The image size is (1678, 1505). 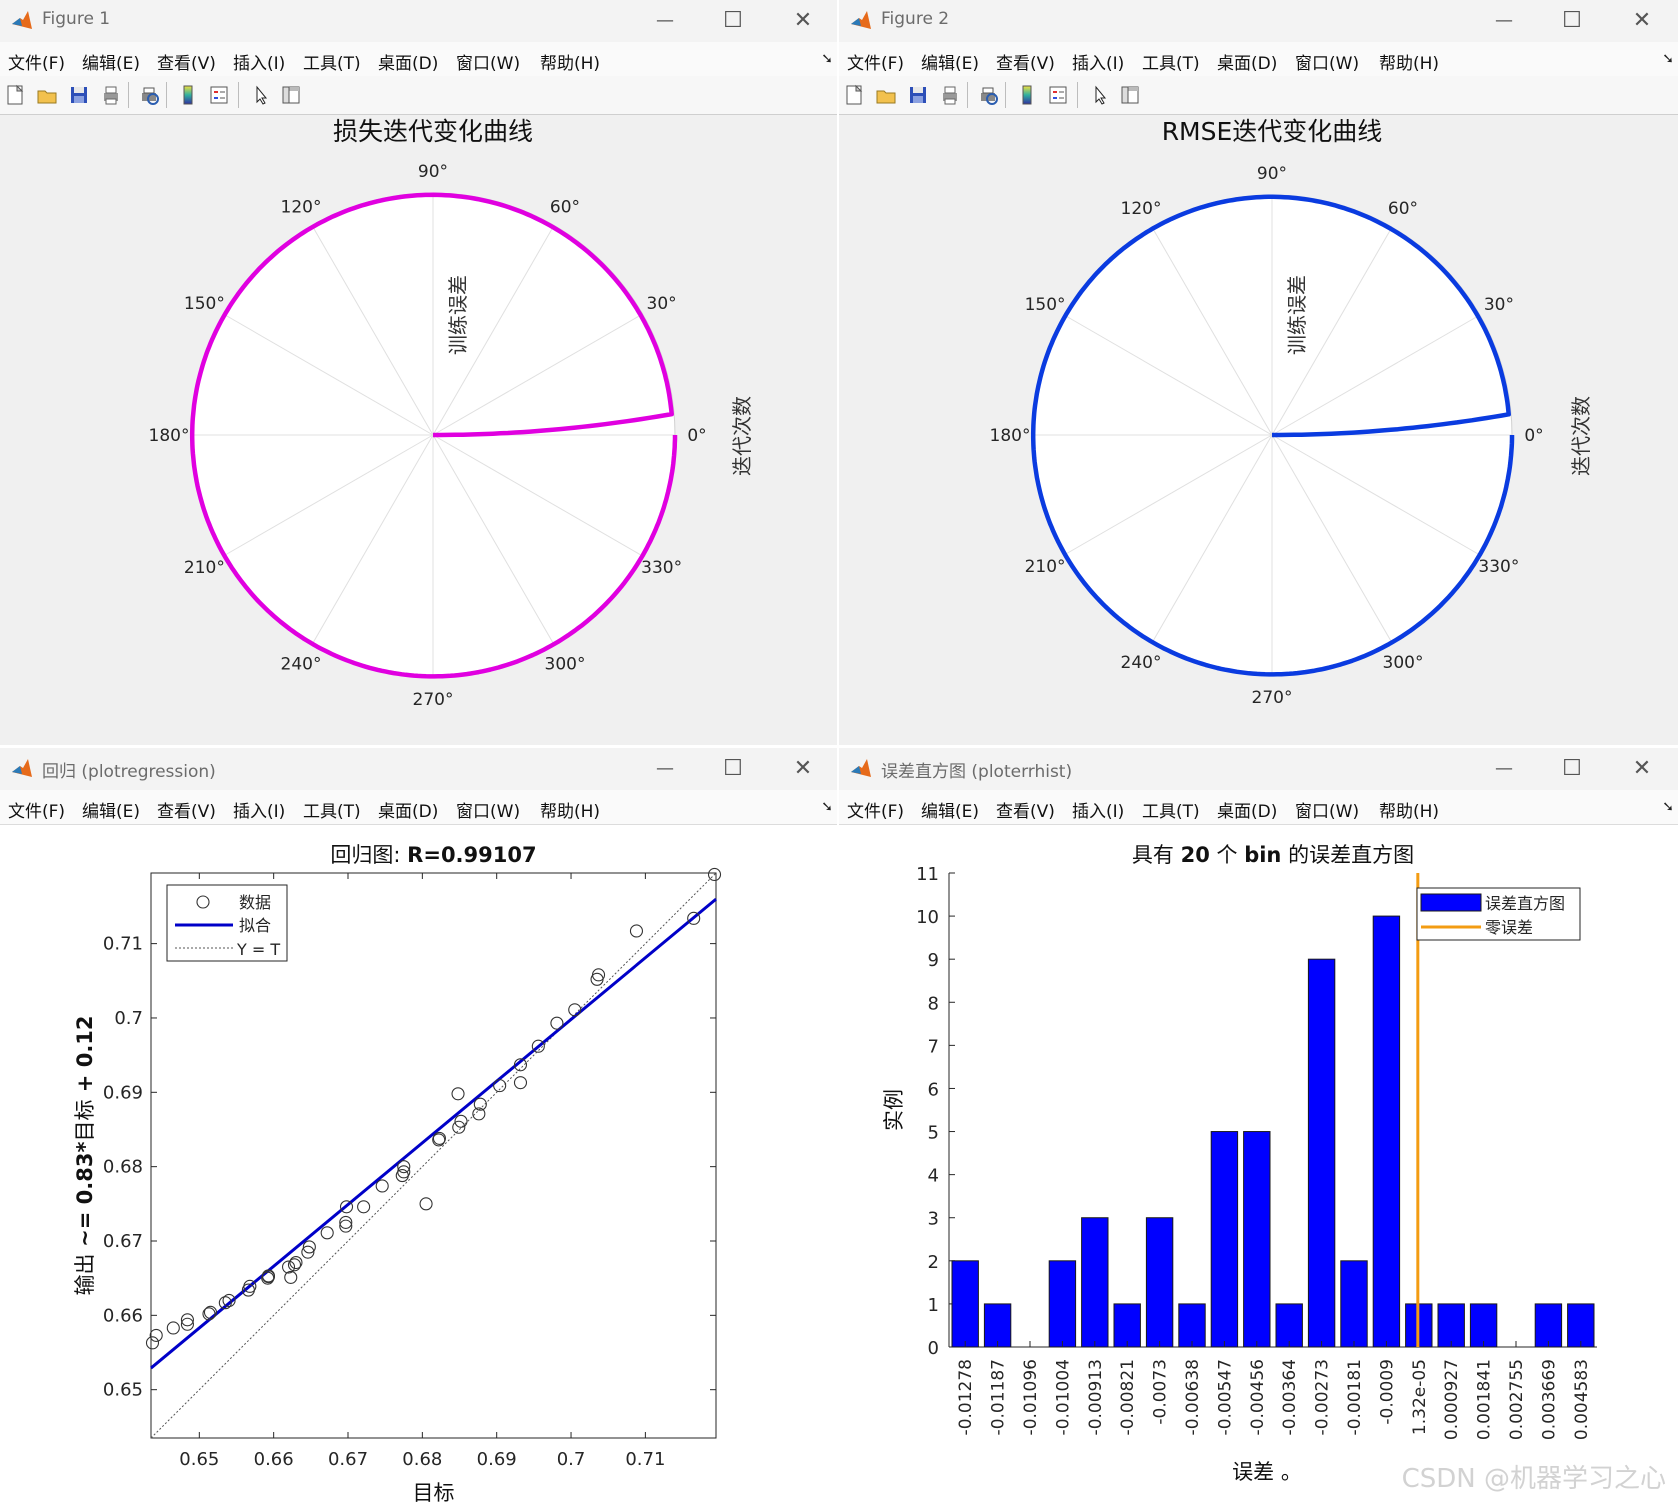 I want to click on theta-tick-label: 270°, so click(x=1272, y=698).